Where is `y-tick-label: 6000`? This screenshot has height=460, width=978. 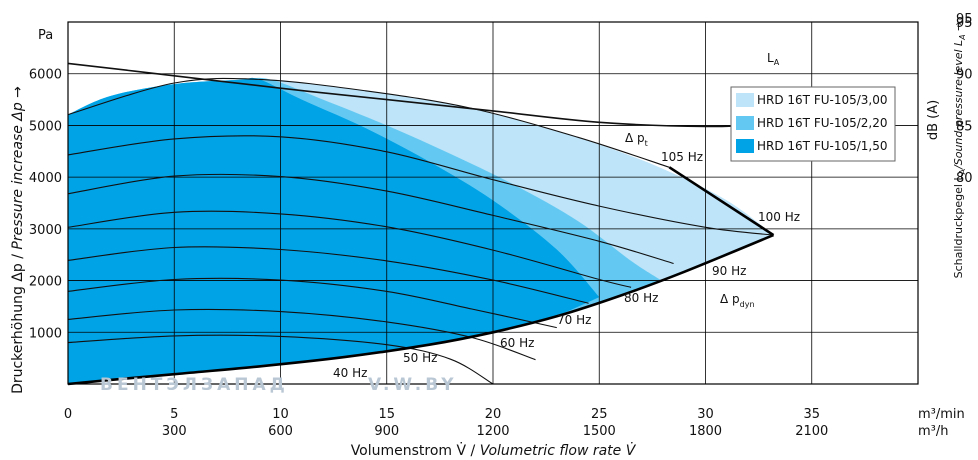 y-tick-label: 6000 is located at coordinates (45, 75).